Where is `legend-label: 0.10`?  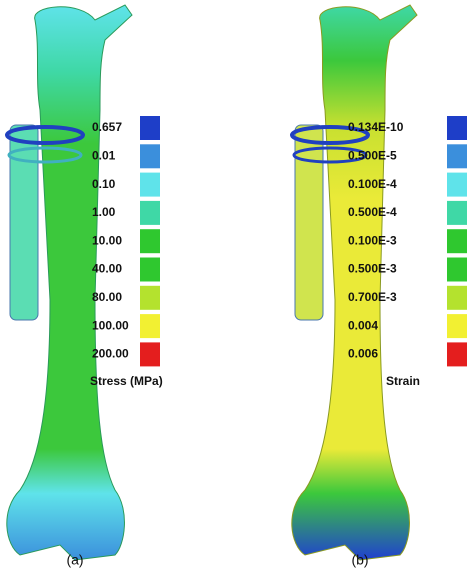
legend-label: 0.10 is located at coordinates (104, 184).